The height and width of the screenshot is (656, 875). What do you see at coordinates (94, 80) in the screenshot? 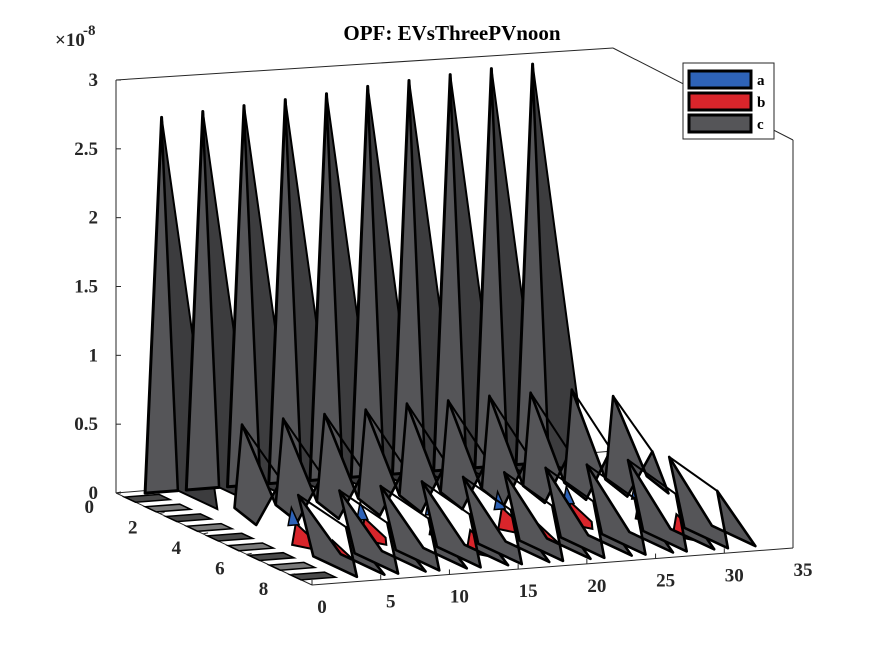
I see `z-tick-label: 3` at bounding box center [94, 80].